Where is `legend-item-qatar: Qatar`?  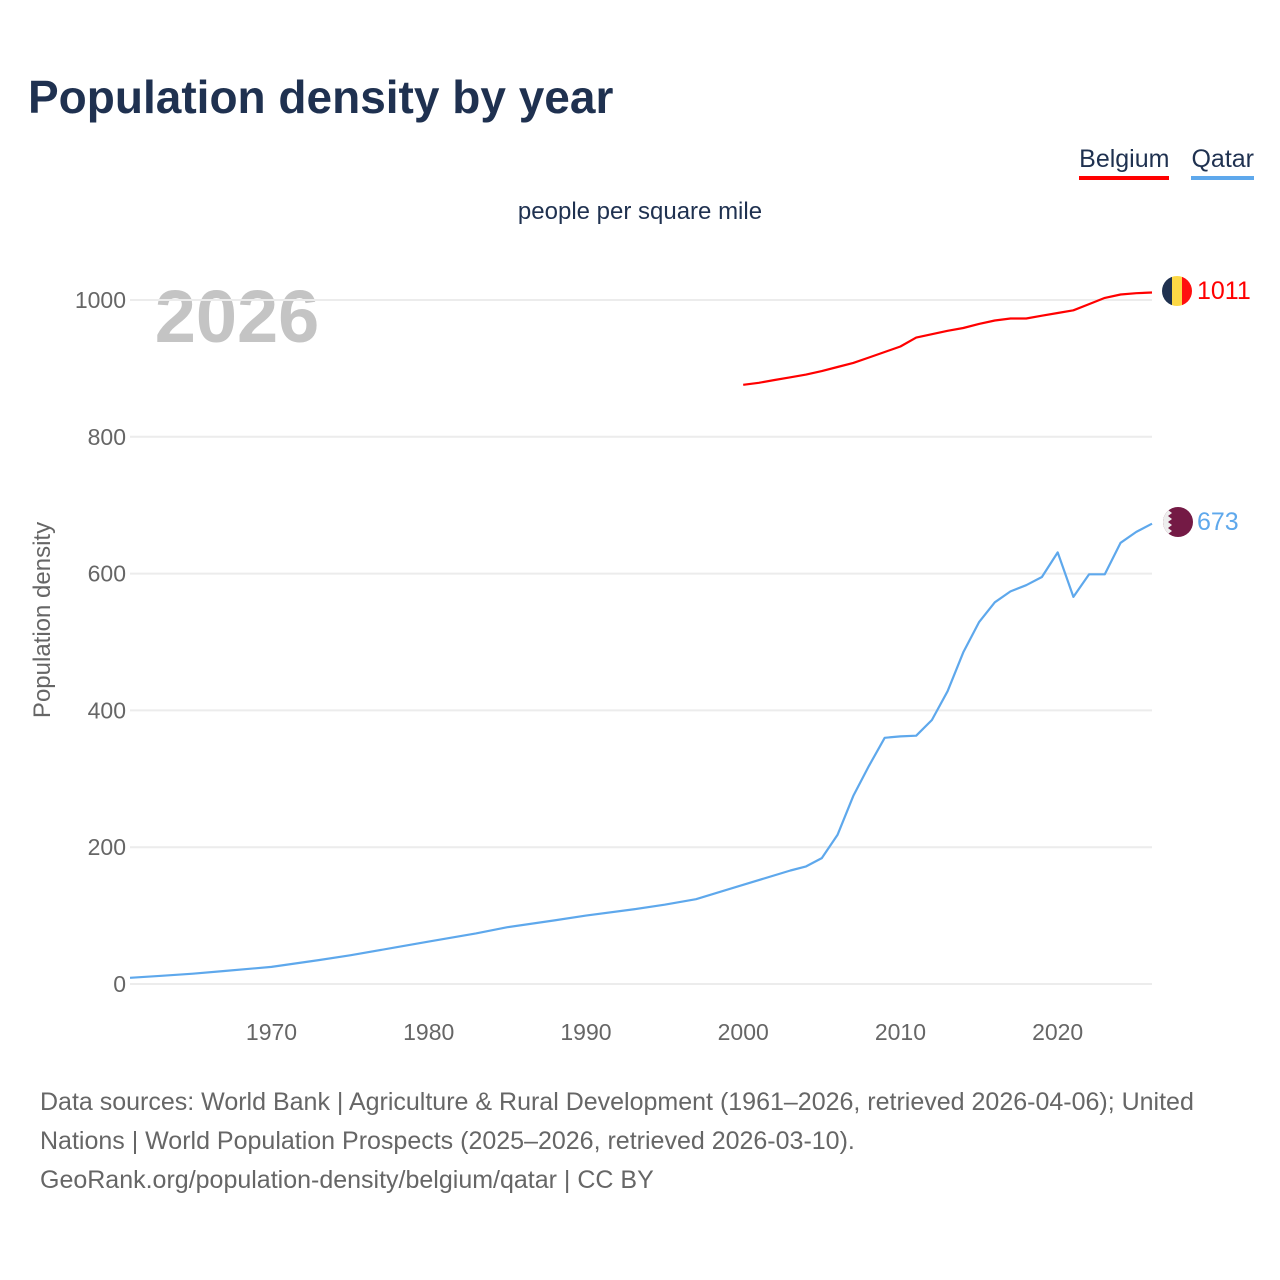 legend-item-qatar: Qatar is located at coordinates (1222, 162).